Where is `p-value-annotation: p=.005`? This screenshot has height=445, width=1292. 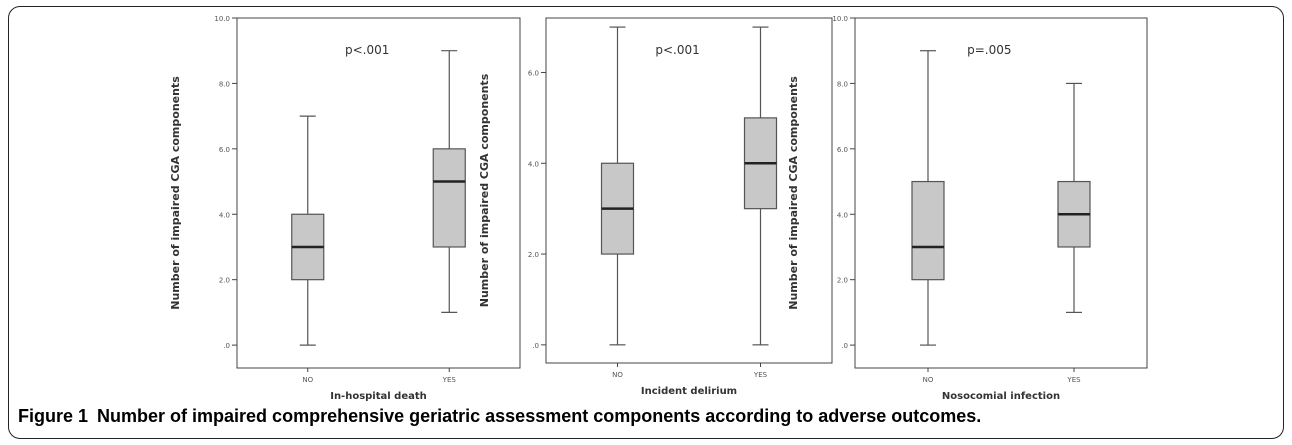
p-value-annotation: p=.005 is located at coordinates (989, 50).